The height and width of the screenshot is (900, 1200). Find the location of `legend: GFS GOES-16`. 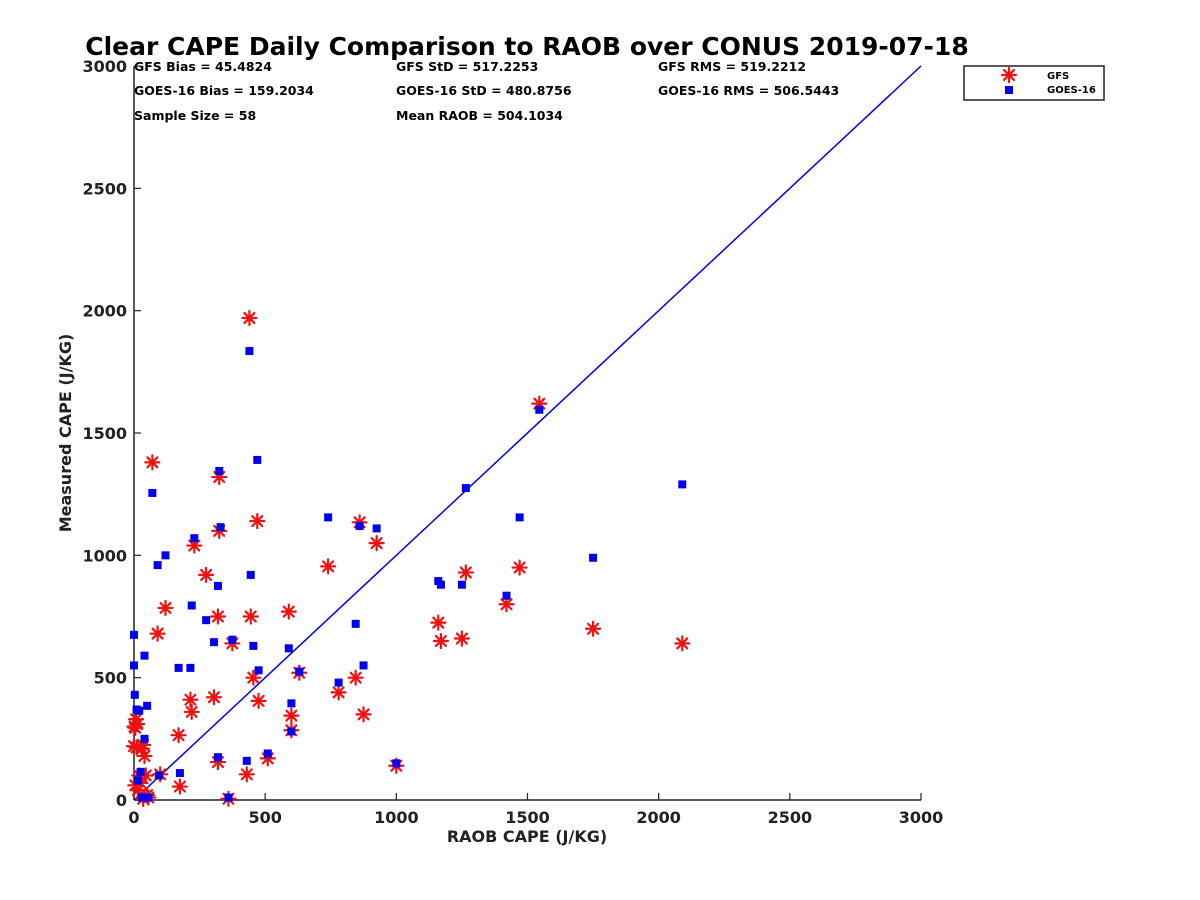

legend: GFS GOES-16 is located at coordinates (1034, 83).